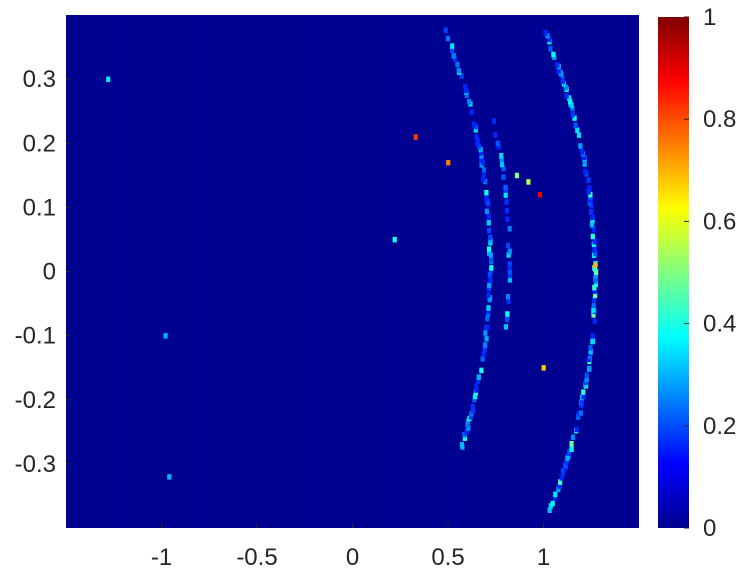 The height and width of the screenshot is (576, 748). Describe the element at coordinates (719, 221) in the screenshot. I see `colorbar-tick-label: 0.6` at that location.